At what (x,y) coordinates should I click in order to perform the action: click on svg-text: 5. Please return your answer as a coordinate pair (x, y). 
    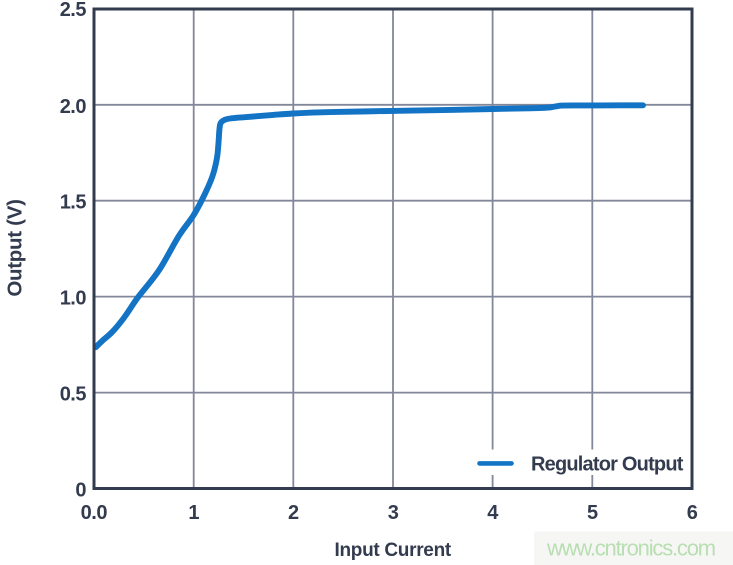
    Looking at the image, I should click on (592, 513).